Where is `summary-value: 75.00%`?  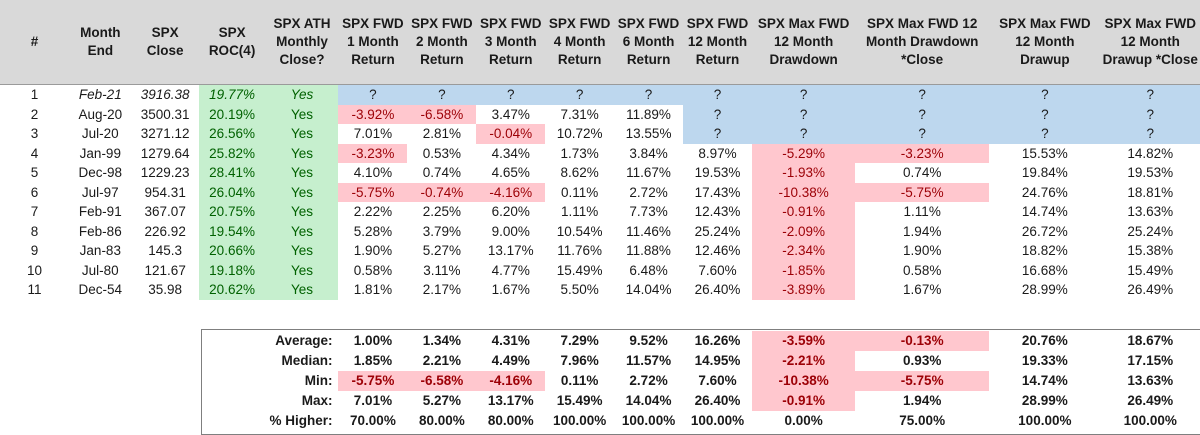
summary-value: 75.00% is located at coordinates (922, 420).